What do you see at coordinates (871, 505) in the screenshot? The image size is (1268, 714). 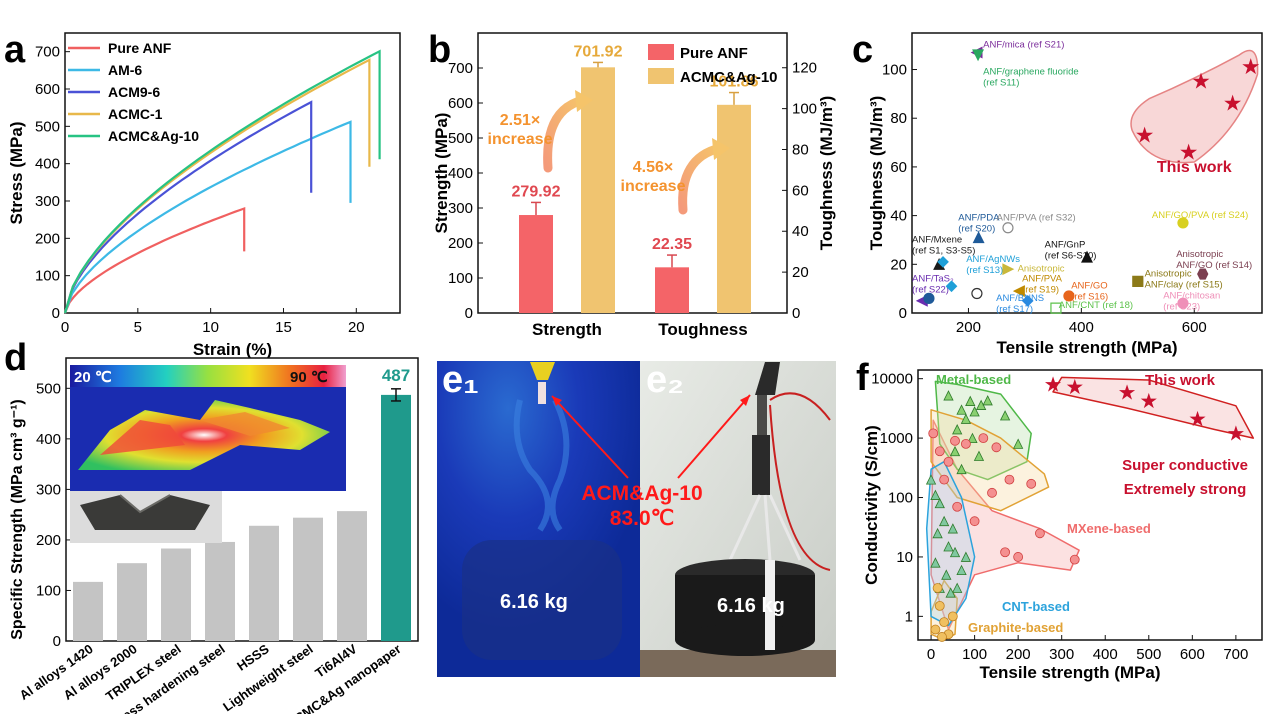 I see `f-y-axis-label: Conductivity (S/cm)` at bounding box center [871, 505].